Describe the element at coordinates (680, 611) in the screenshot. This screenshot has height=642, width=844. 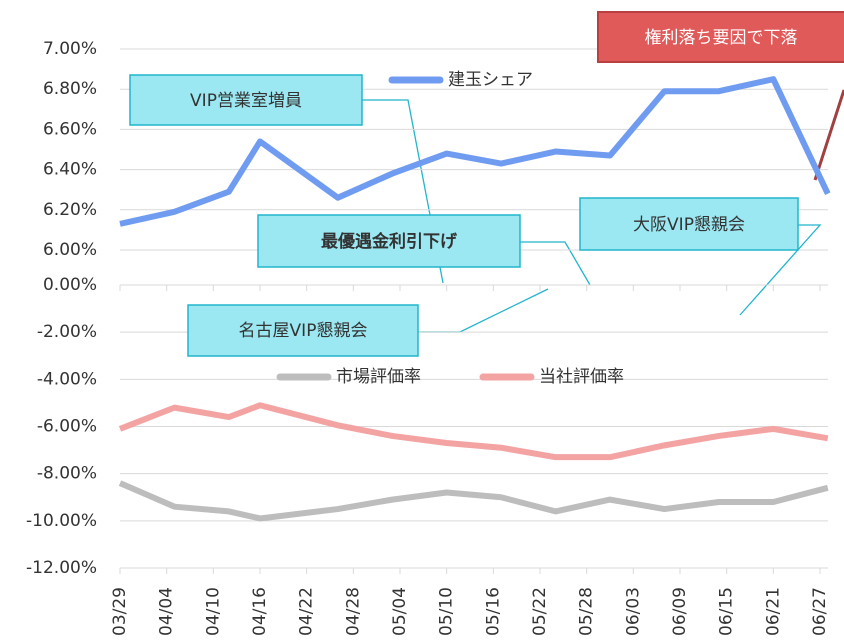
I see `x-tick-label: 06/09` at that location.